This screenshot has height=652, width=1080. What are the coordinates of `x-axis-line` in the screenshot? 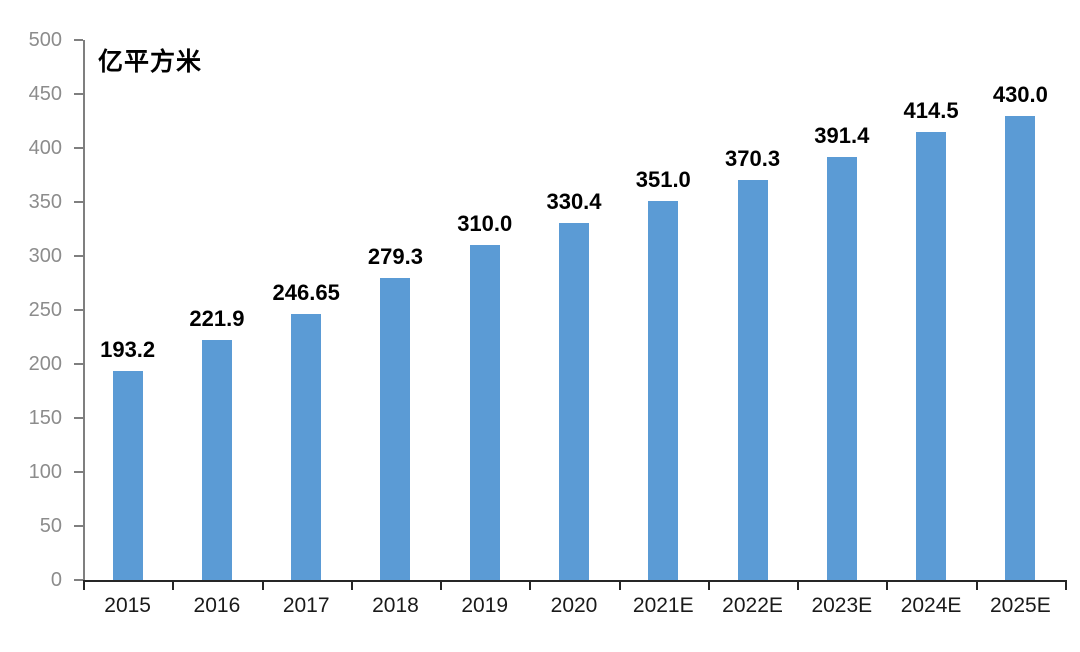 It's located at (575, 581).